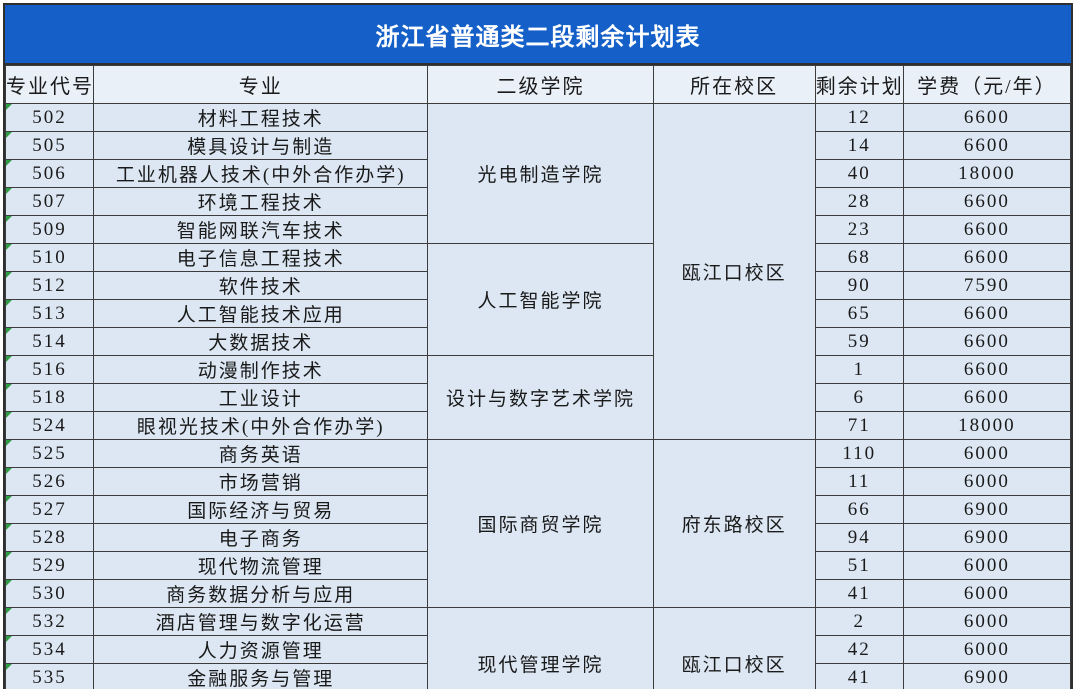 This screenshot has width=1080, height=689. Describe the element at coordinates (49, 145) in the screenshot. I see `code-cell: 505` at that location.